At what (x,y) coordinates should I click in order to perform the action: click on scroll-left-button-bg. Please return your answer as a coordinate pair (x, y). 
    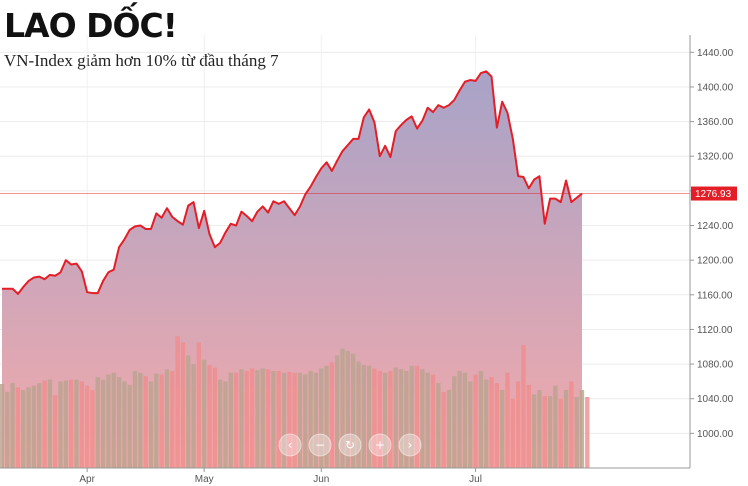
    Looking at the image, I should click on (290, 445).